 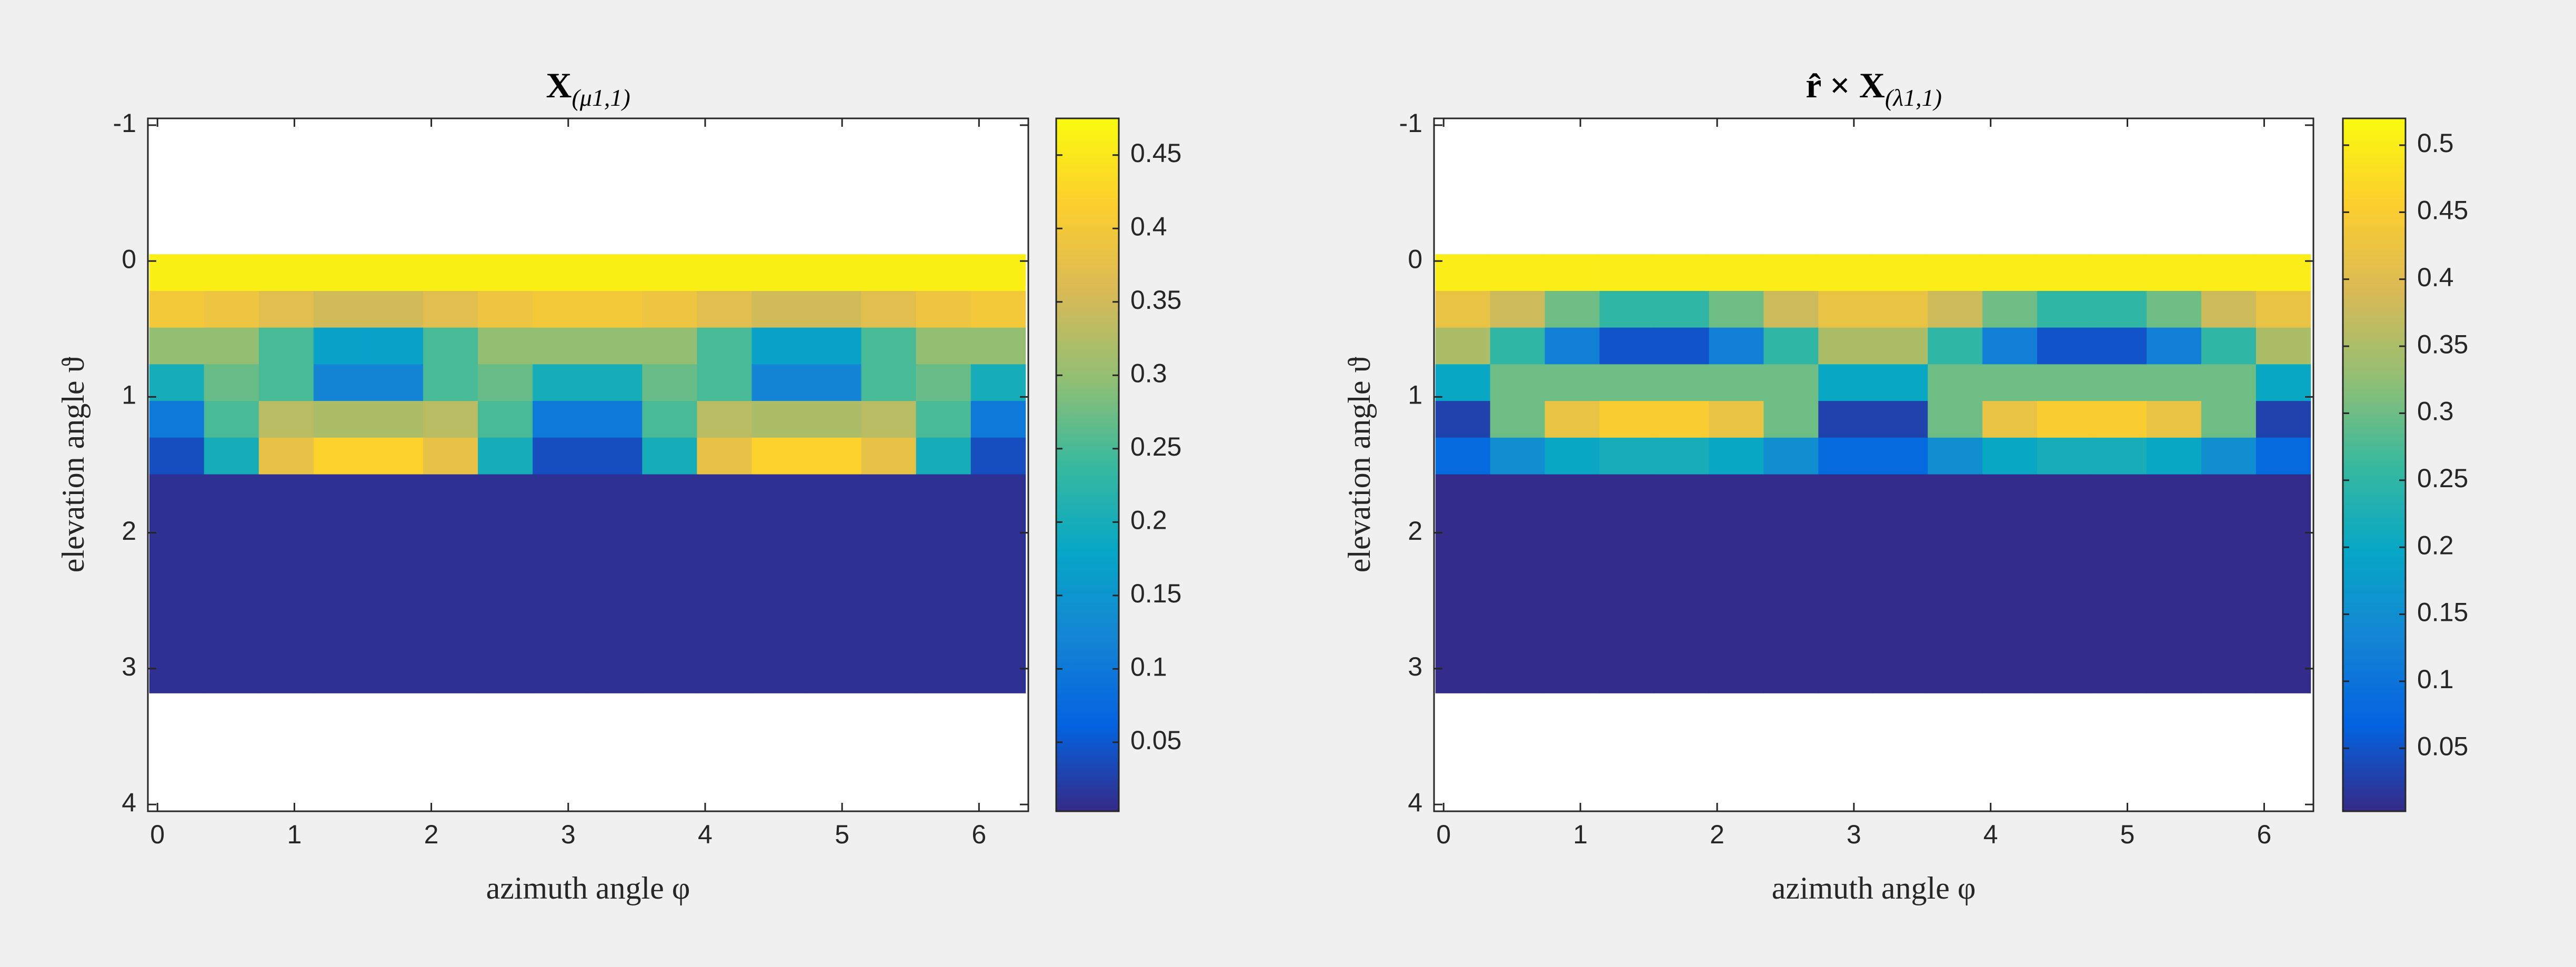 I want to click on colorbar-tick-label: 0.35, so click(x=1155, y=300).